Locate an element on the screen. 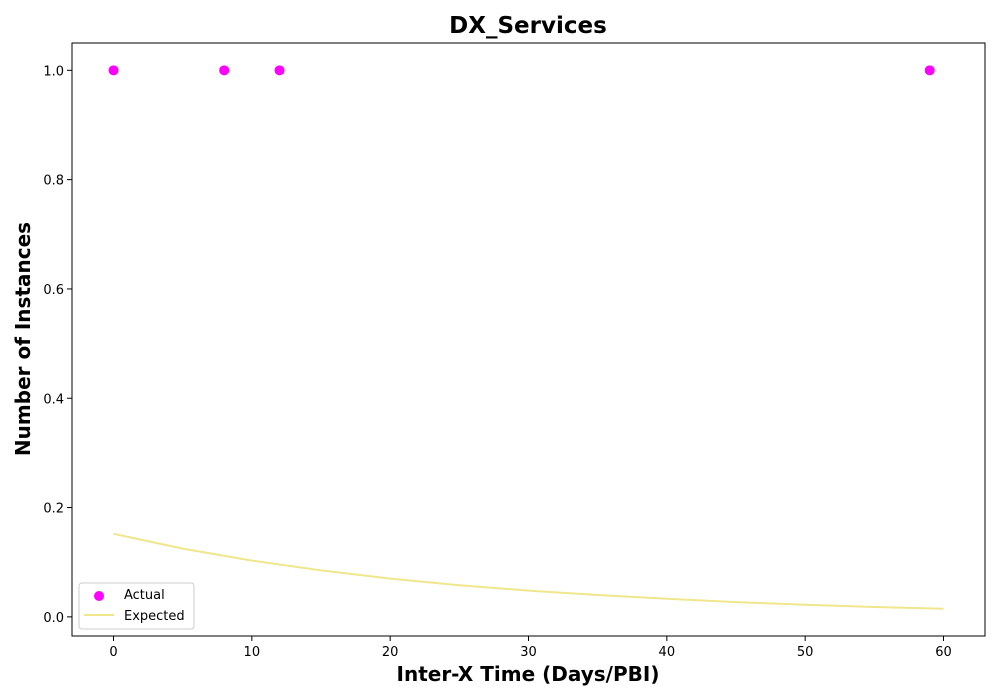  expected-line is located at coordinates (528, 571).